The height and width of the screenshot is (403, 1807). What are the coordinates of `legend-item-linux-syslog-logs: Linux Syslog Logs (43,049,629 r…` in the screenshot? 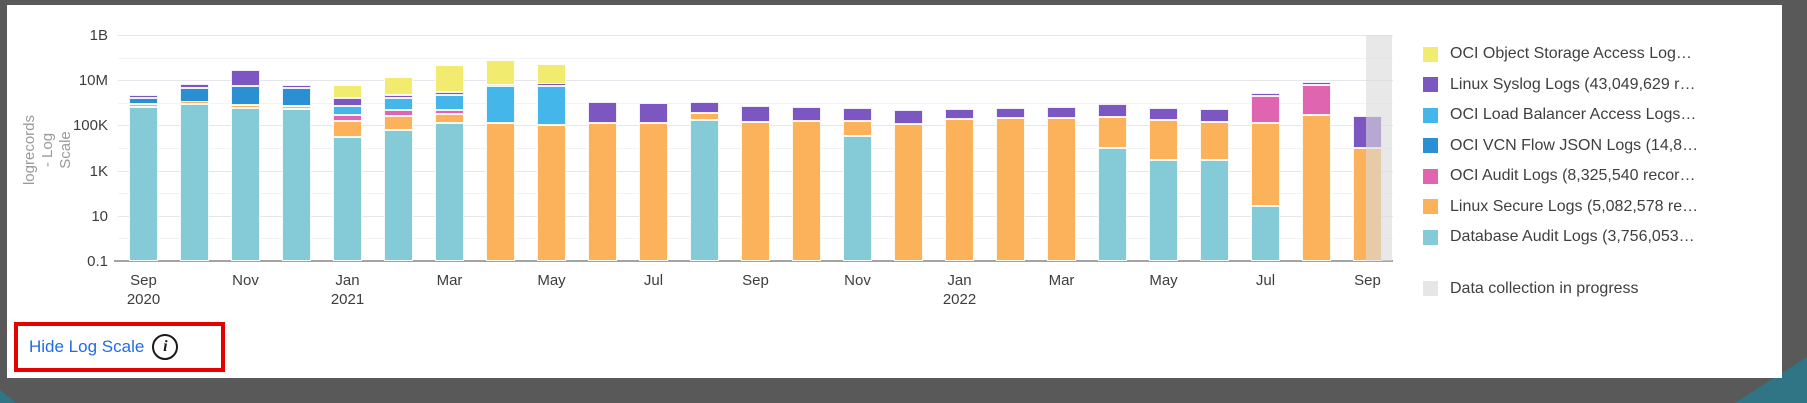 It's located at (1603, 85).